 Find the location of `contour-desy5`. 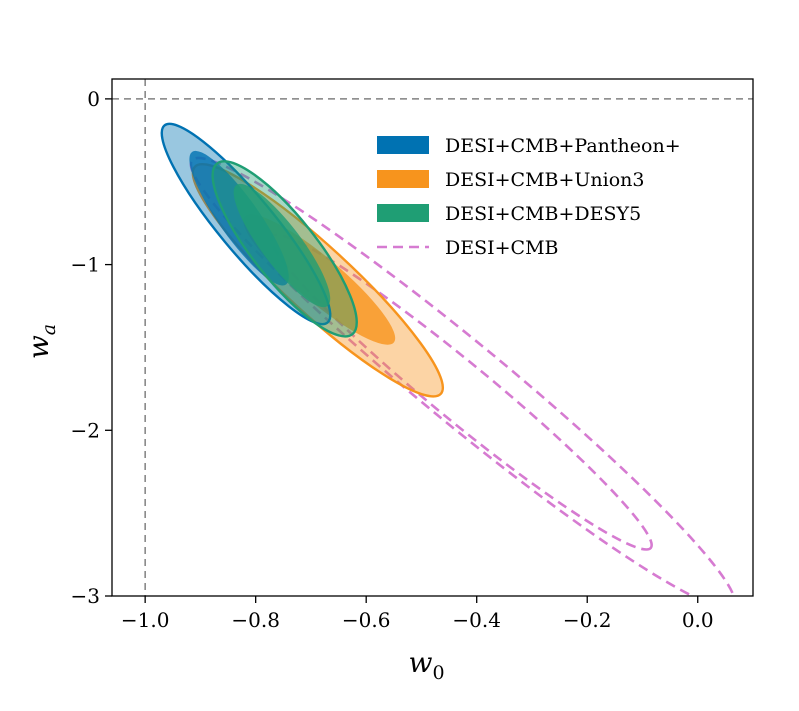

contour-desy5 is located at coordinates (284, 249).